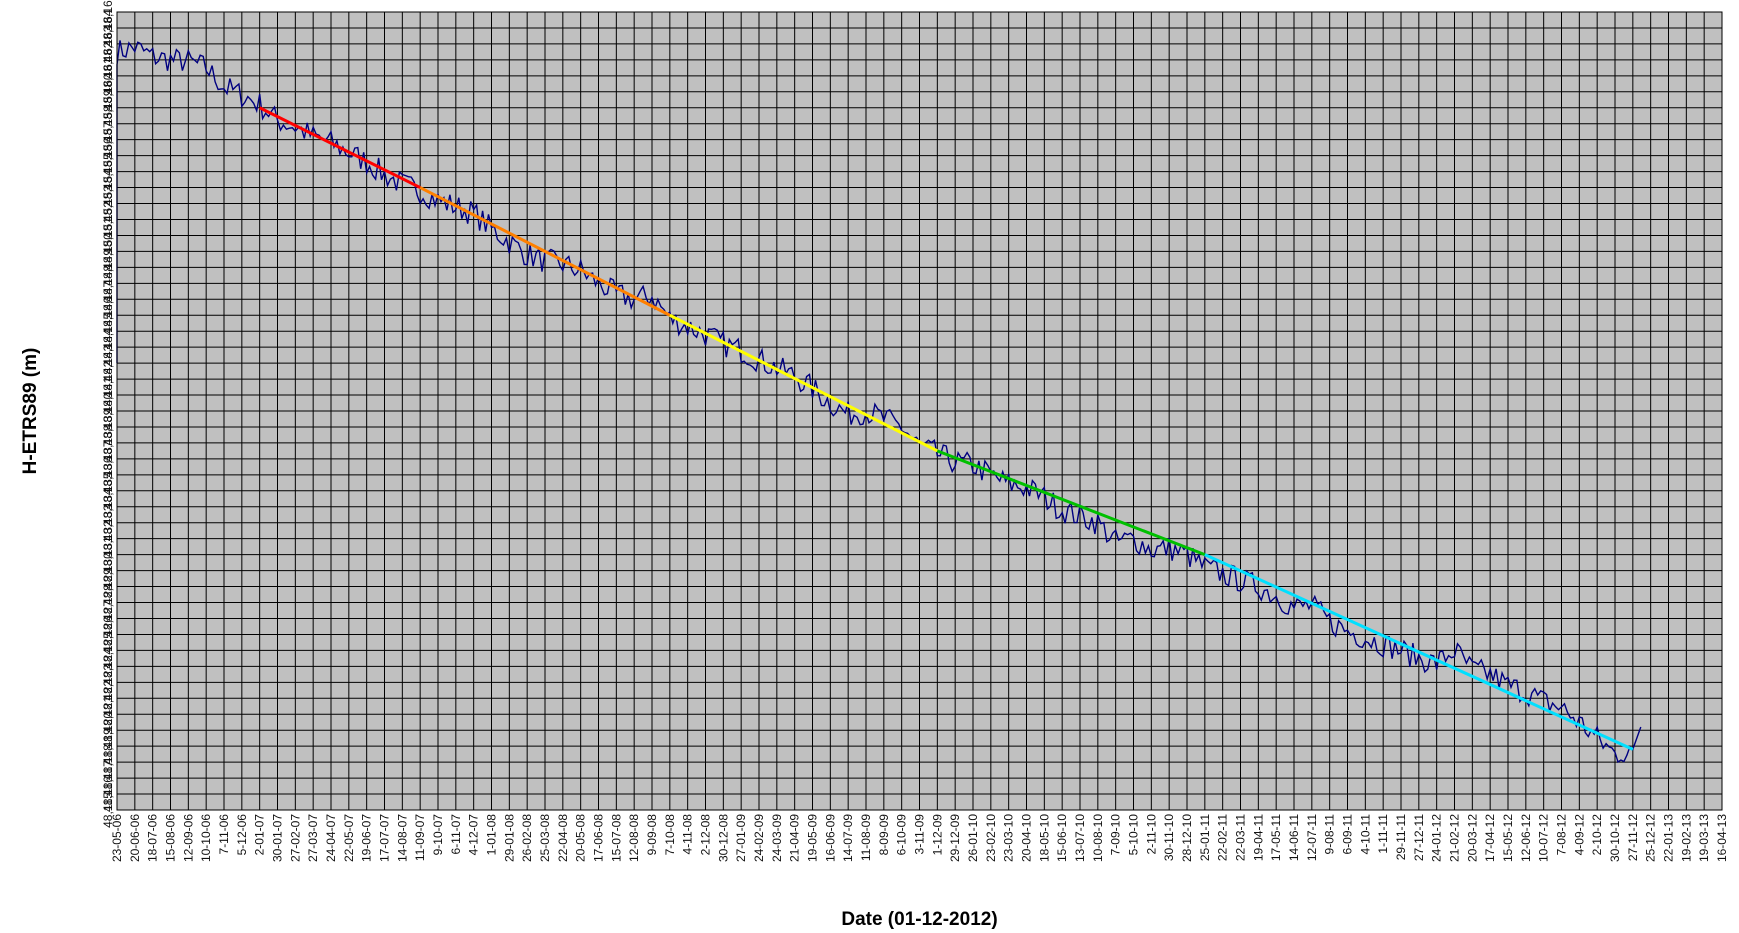 This screenshot has width=1739, height=933. What do you see at coordinates (1651, 838) in the screenshot?
I see `x-tick-label: 25-12-12` at bounding box center [1651, 838].